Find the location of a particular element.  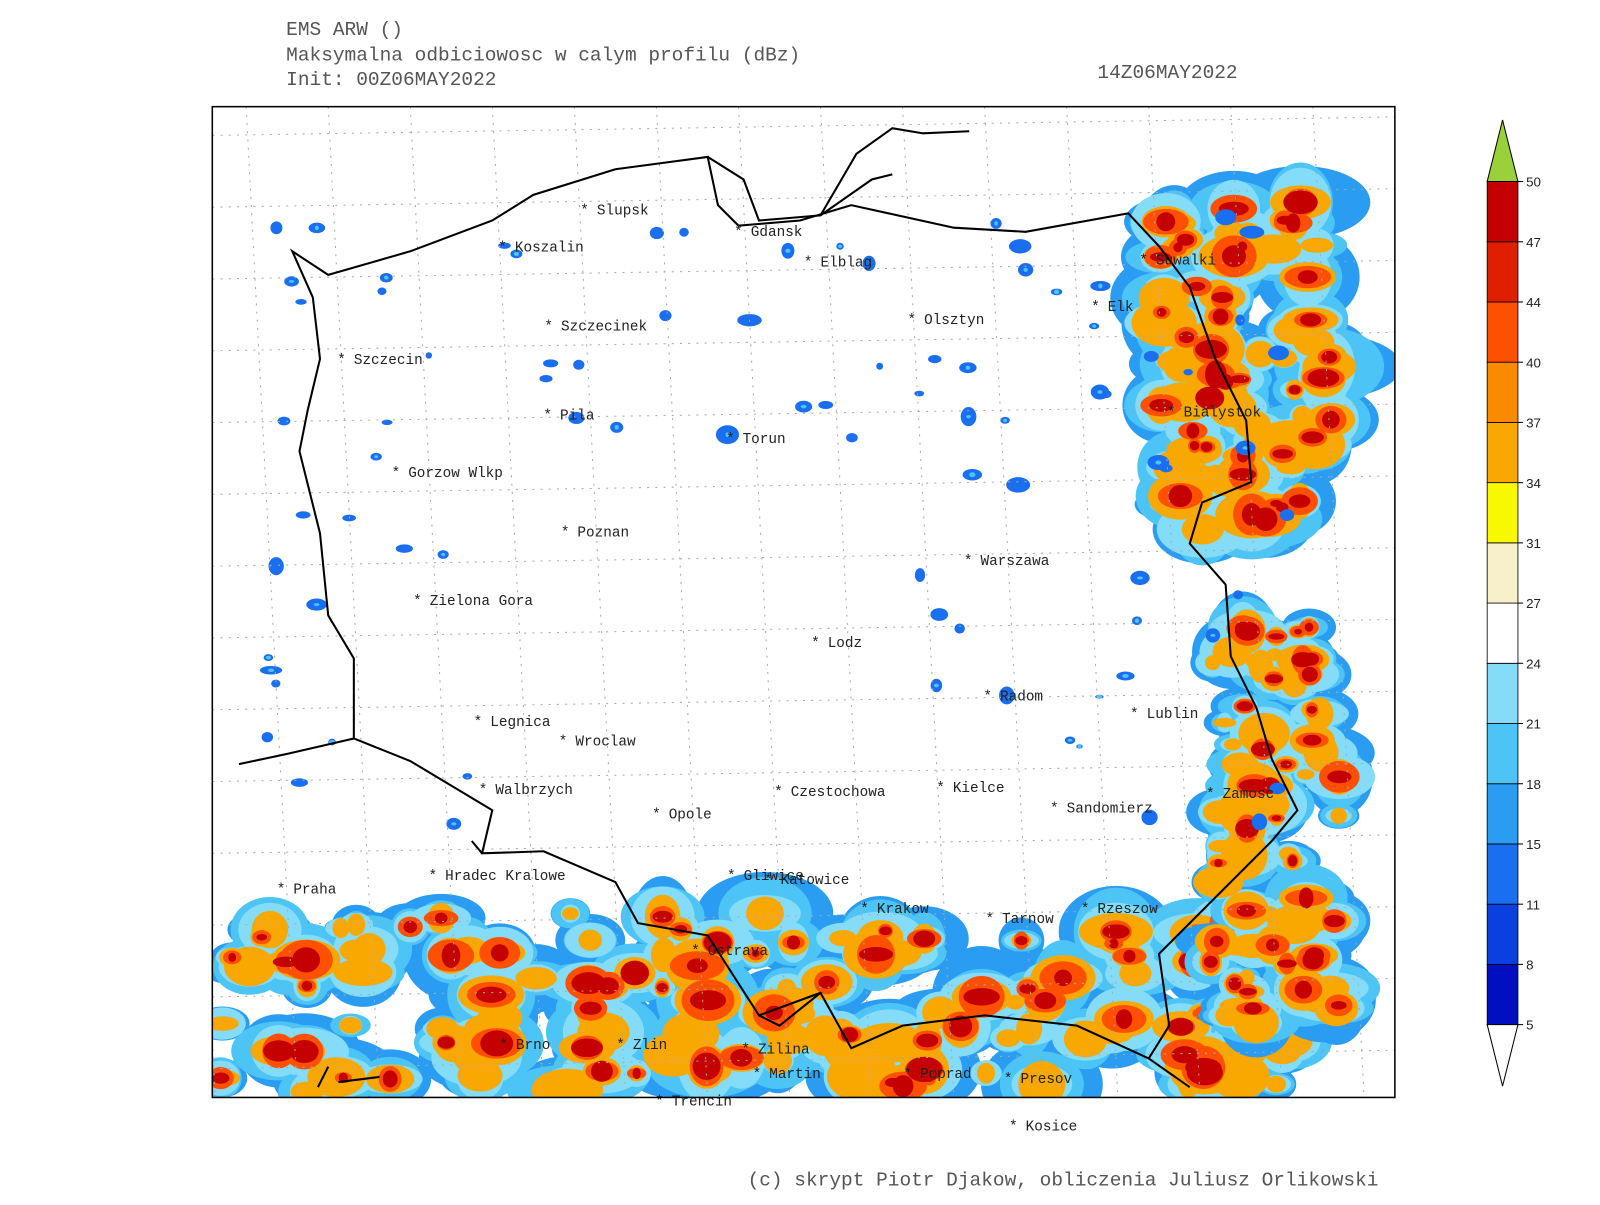

city-label: Warszawa is located at coordinates (1015, 562).